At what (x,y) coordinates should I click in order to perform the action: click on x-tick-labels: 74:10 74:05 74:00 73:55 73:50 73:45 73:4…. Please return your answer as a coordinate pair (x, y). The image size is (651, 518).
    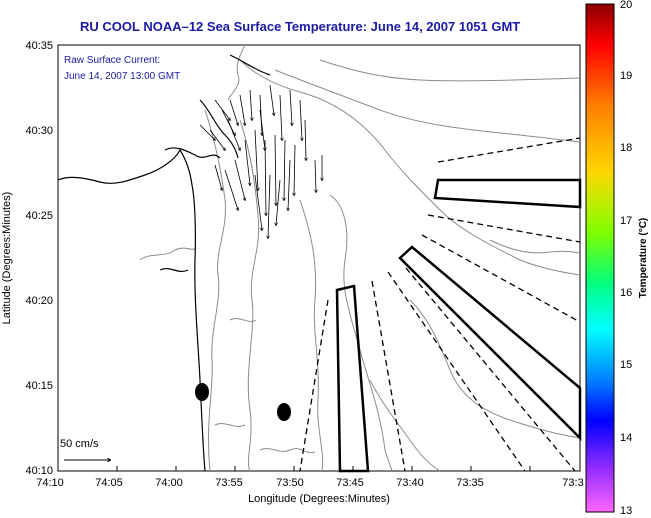
    Looking at the image, I should click on (309, 483).